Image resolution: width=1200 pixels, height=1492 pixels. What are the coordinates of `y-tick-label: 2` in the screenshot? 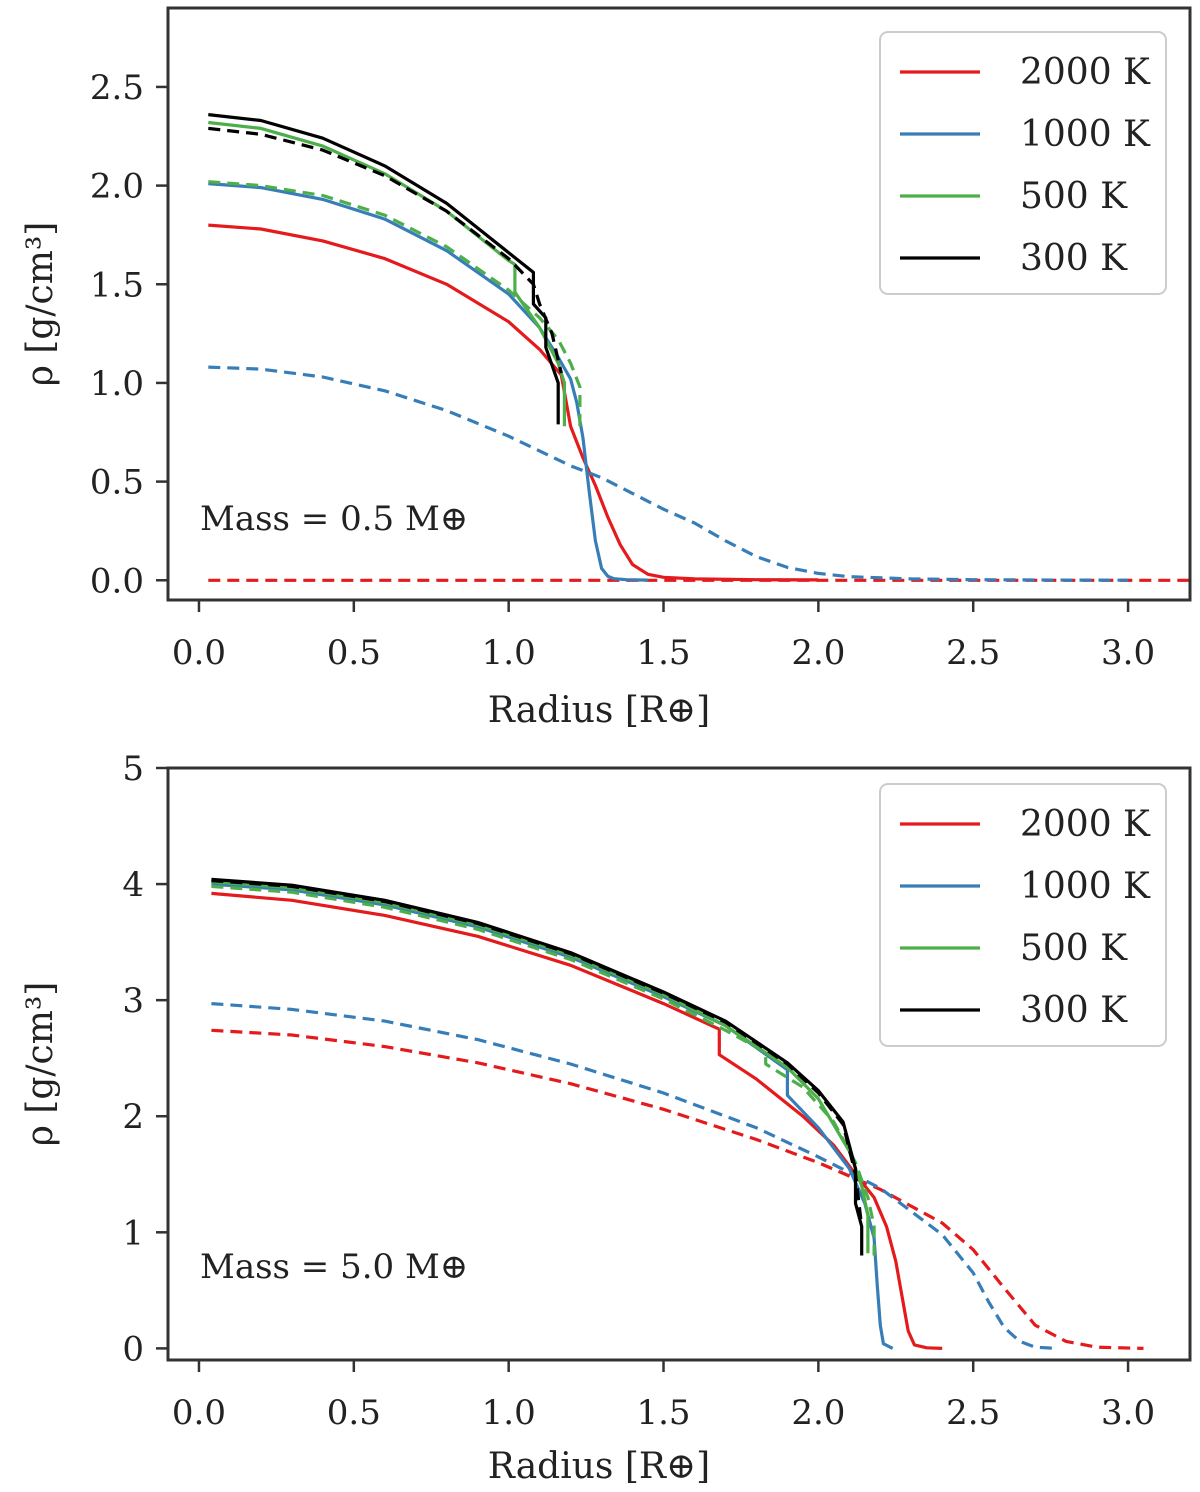 It's located at (133, 1117).